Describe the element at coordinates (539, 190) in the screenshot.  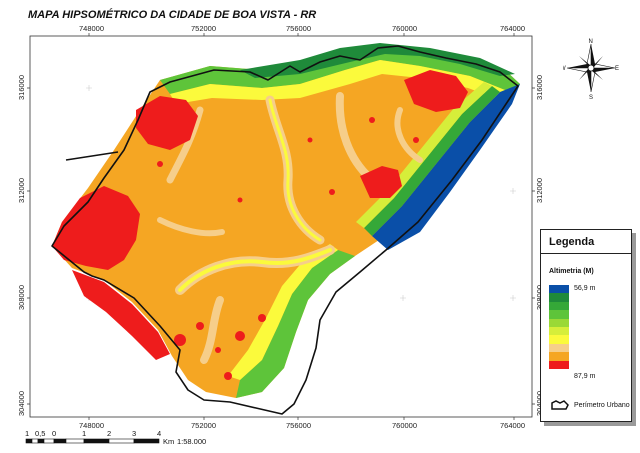
I see `y-tick-right-1: 312000` at that location.